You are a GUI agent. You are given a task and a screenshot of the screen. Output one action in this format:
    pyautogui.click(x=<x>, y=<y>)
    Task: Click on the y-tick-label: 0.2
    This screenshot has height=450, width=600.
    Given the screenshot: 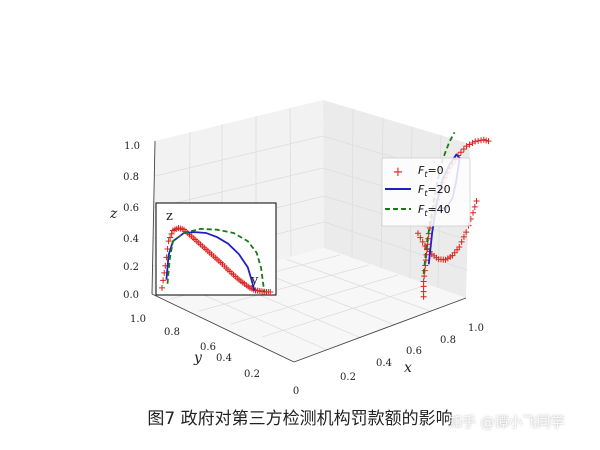 What is the action you would take?
    pyautogui.click(x=252, y=374)
    